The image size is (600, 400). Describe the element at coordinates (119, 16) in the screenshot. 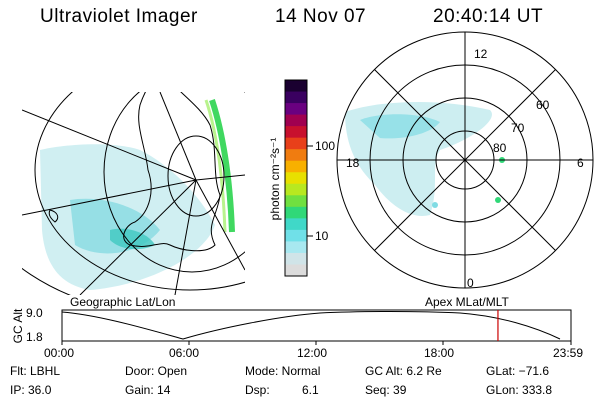

I see `instrument-title: Ultraviolet Imager` at that location.